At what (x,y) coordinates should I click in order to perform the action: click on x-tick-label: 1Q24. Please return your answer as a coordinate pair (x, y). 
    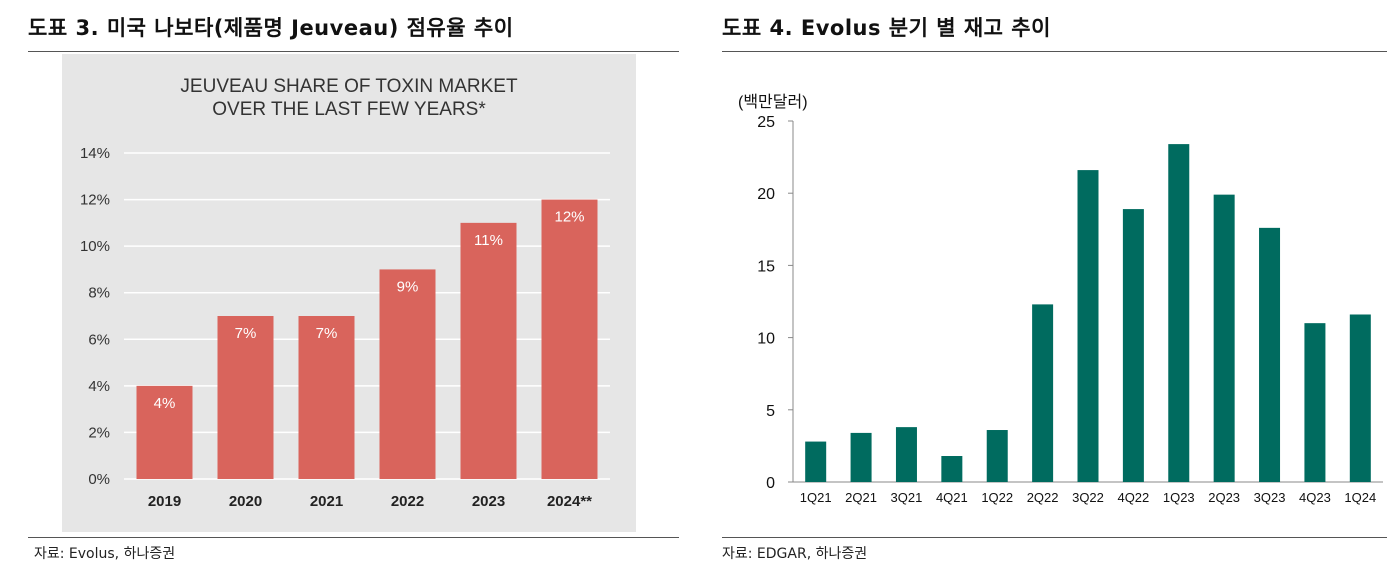
    Looking at the image, I should click on (1360, 497).